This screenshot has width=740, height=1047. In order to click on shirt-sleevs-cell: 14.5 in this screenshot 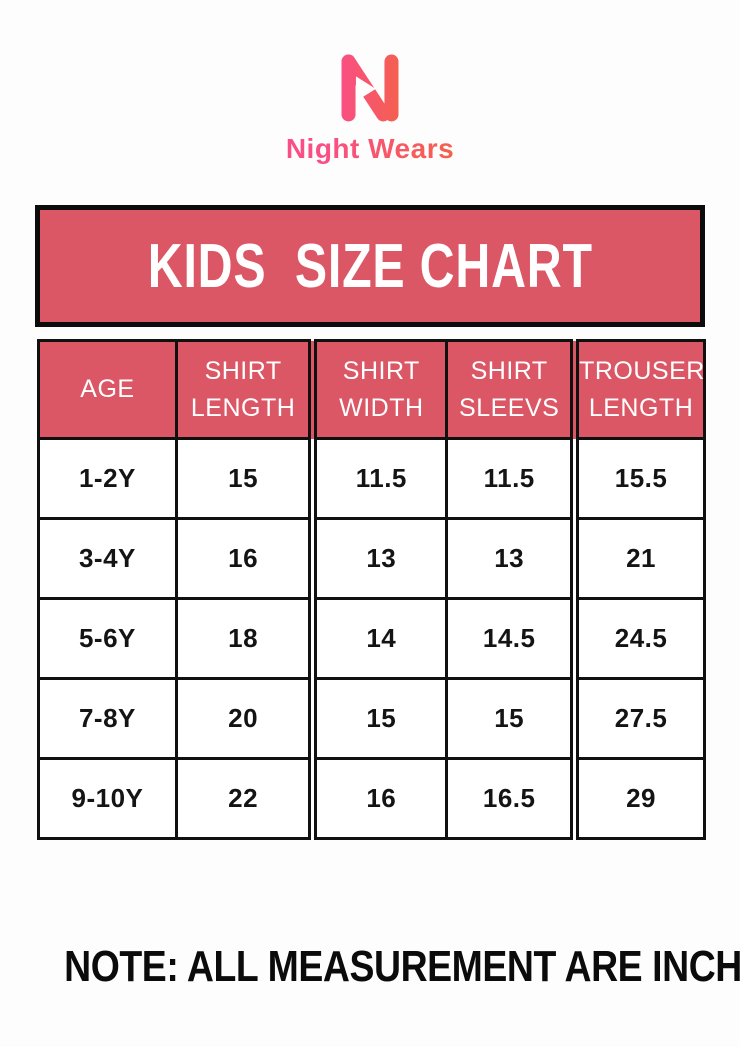, I will do `click(511, 638)`.